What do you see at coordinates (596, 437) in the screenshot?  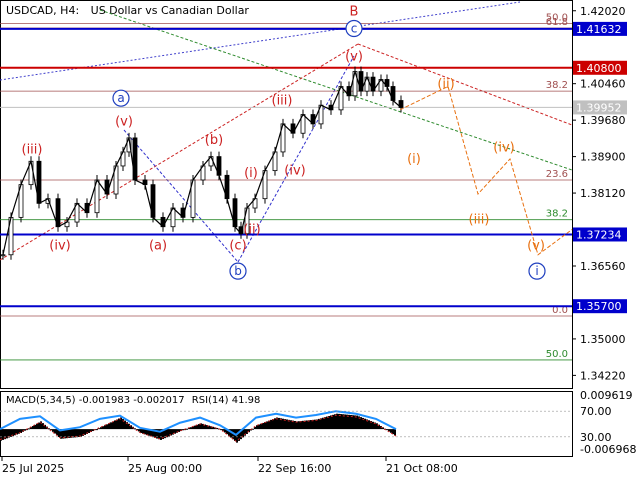 I see `indicator-axis-label: 30.00` at bounding box center [596, 437].